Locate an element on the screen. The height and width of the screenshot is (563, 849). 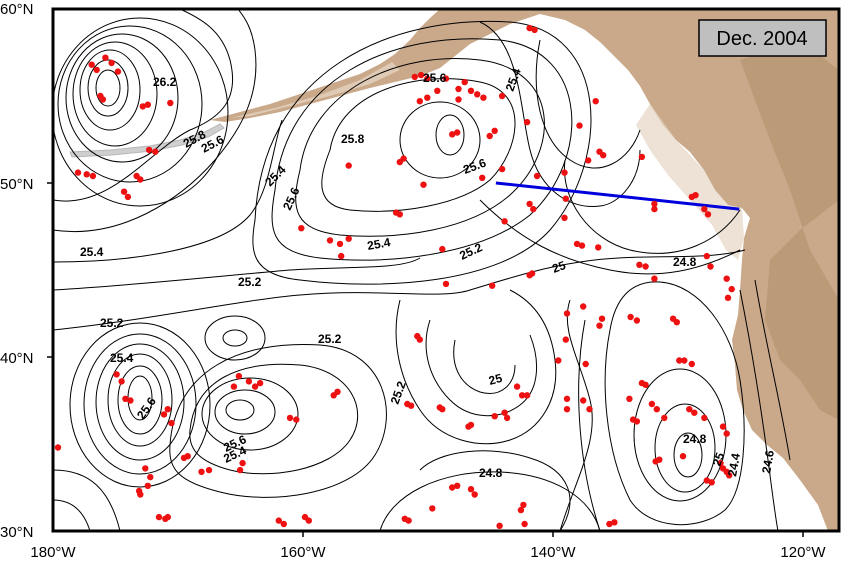
x-tick-label: 180°W is located at coordinates (53, 552).